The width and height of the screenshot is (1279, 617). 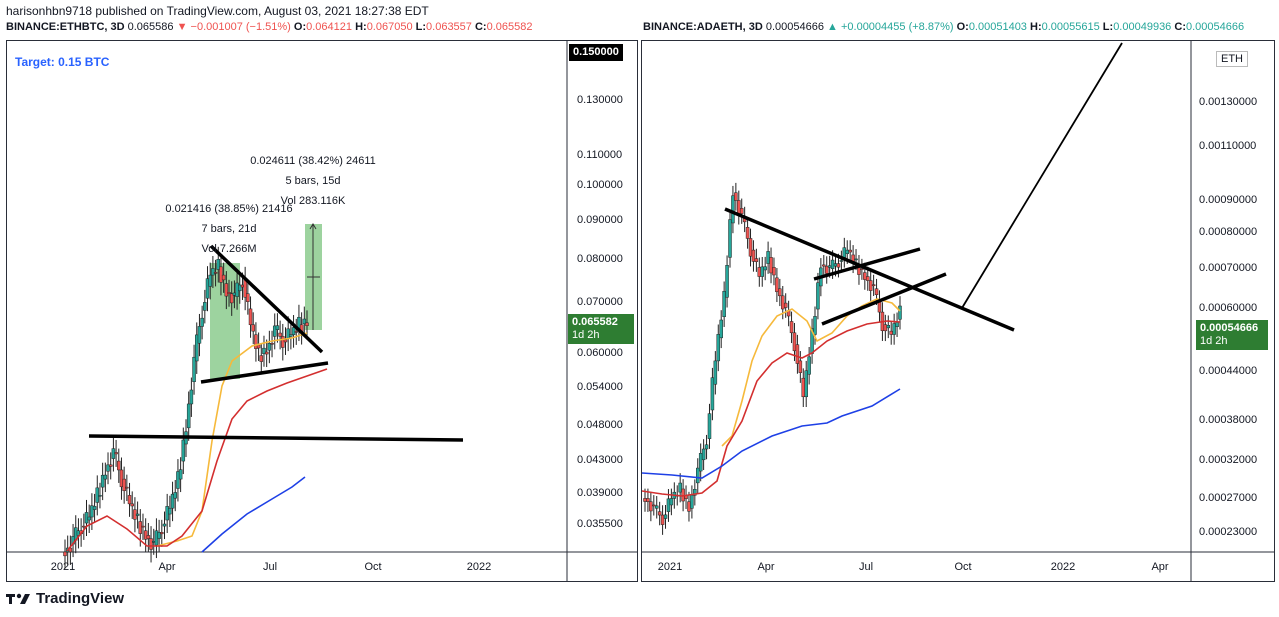 I want to click on right-last-price-box: 0.00054666 1d 2h, so click(x=1232, y=335).